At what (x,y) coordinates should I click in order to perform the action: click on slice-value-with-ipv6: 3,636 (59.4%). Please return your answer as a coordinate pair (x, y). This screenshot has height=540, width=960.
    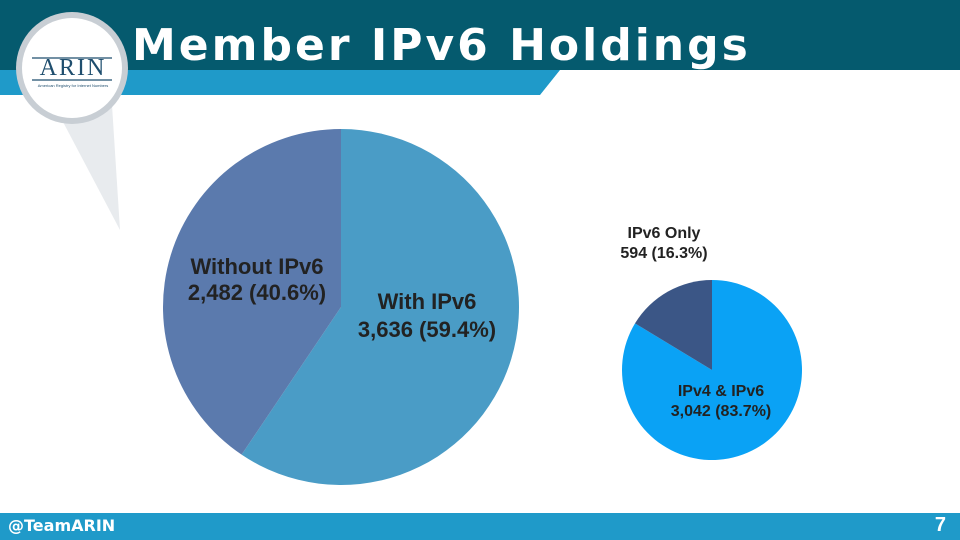
    Looking at the image, I should click on (427, 329).